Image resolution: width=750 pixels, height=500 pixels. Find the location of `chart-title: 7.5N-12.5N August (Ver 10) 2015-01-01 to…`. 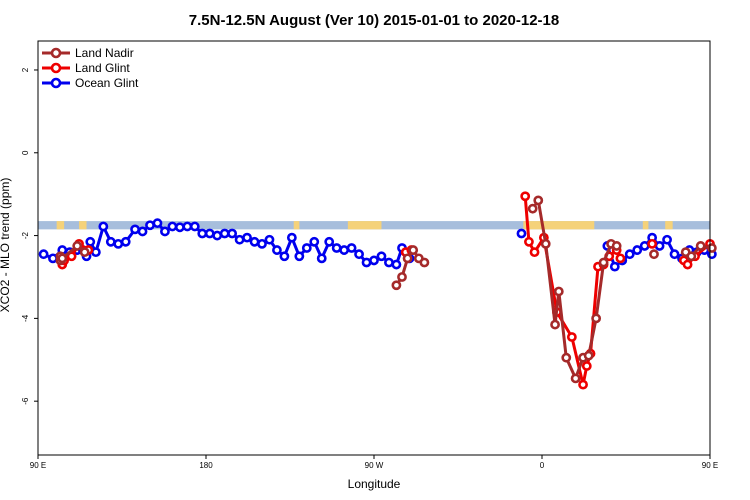

chart-title: 7.5N-12.5N August (Ver 10) 2015-01-01 to… is located at coordinates (374, 20).